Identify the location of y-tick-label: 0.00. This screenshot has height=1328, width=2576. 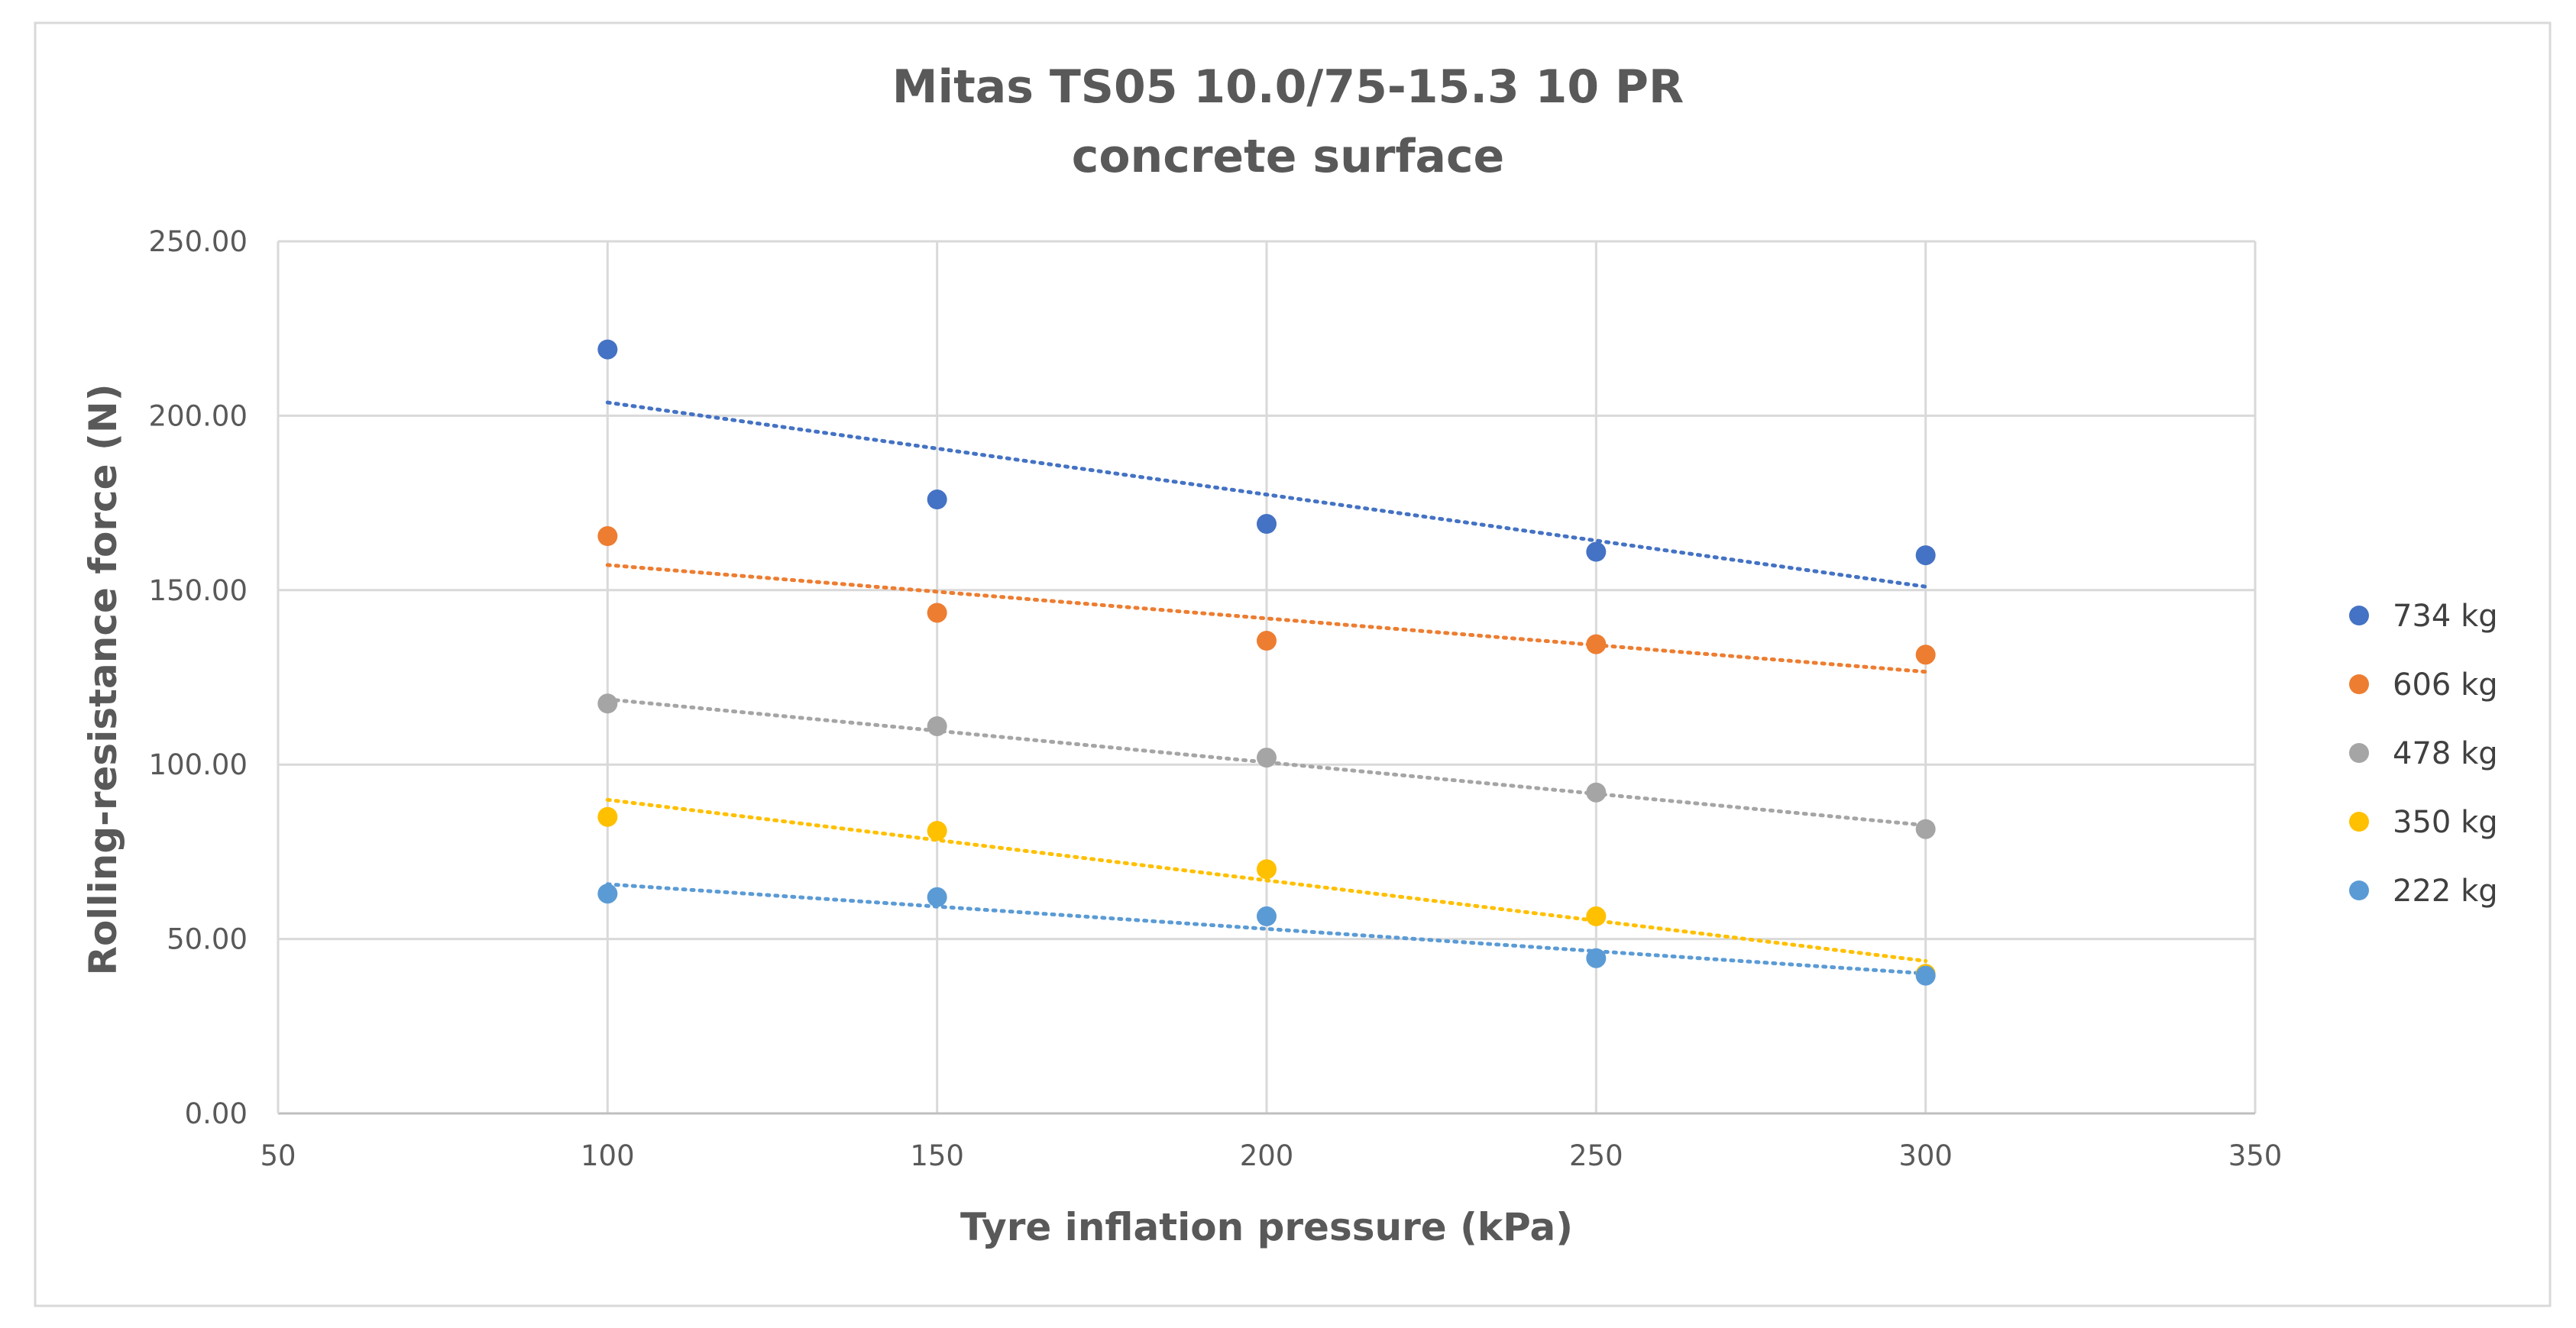
(216, 1113).